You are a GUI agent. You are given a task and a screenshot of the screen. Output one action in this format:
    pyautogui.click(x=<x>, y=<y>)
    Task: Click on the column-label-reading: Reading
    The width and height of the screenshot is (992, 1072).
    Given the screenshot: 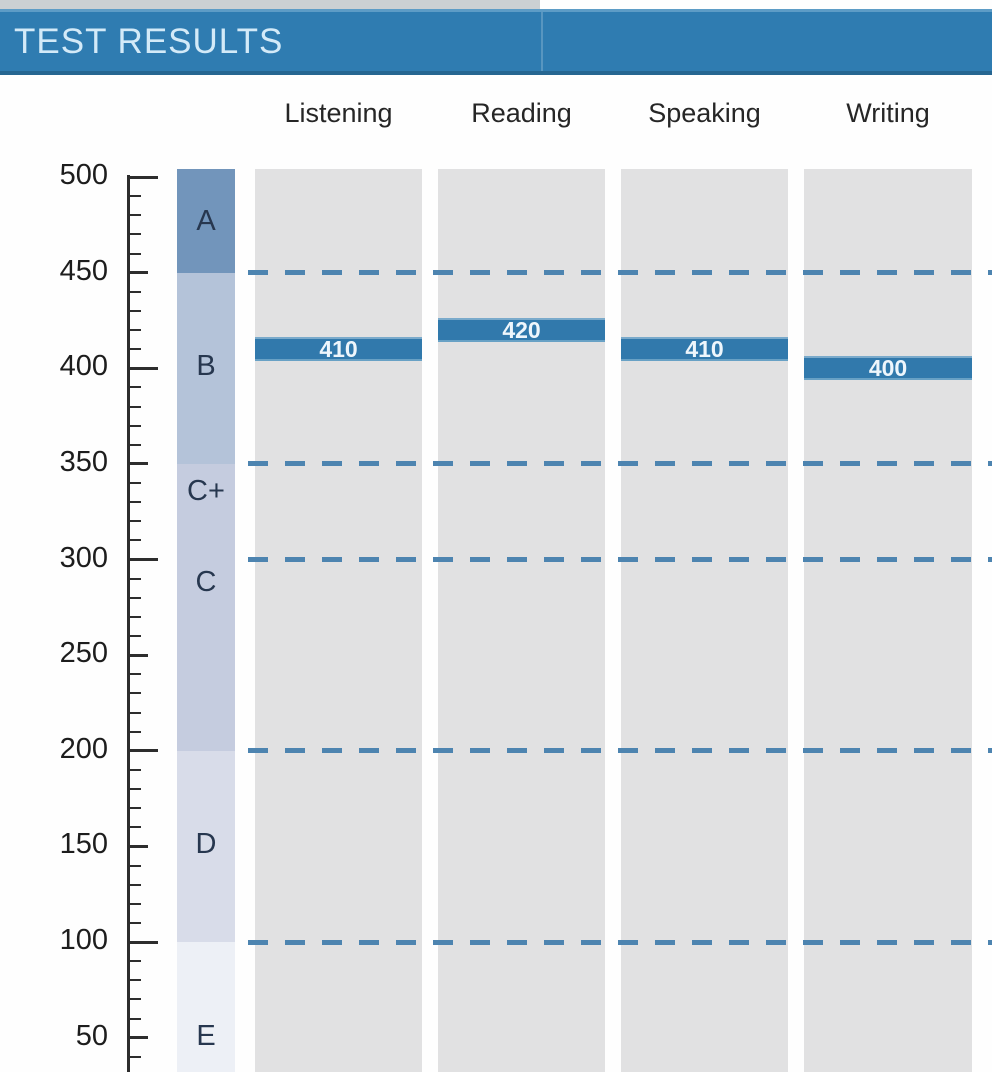 What is the action you would take?
    pyautogui.click(x=521, y=113)
    